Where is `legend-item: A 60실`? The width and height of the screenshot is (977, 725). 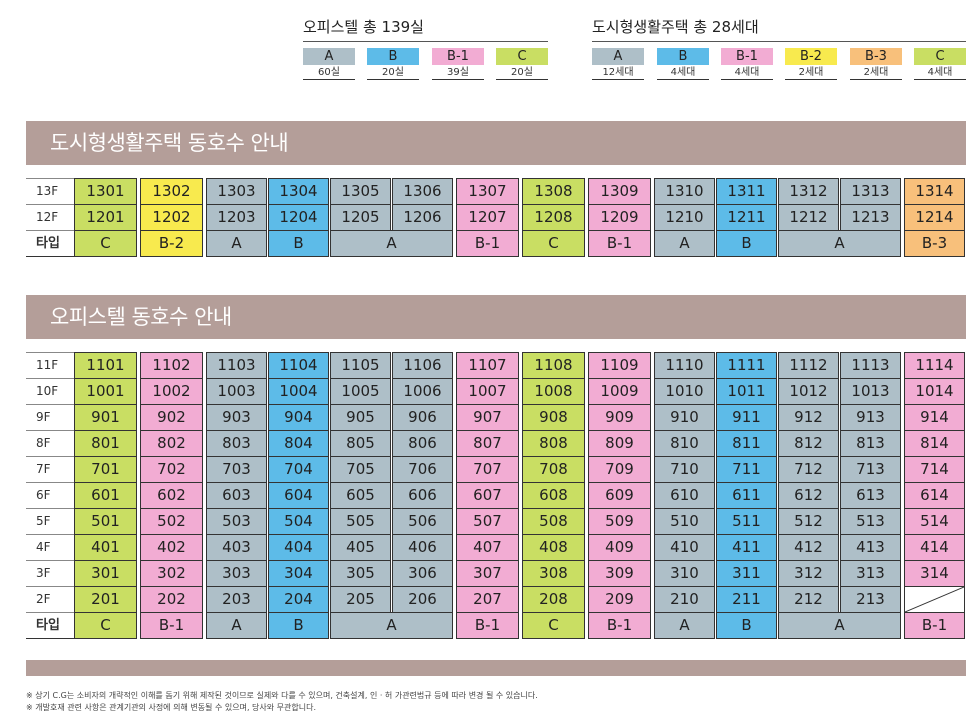
legend-item: A 60실 is located at coordinates (329, 64).